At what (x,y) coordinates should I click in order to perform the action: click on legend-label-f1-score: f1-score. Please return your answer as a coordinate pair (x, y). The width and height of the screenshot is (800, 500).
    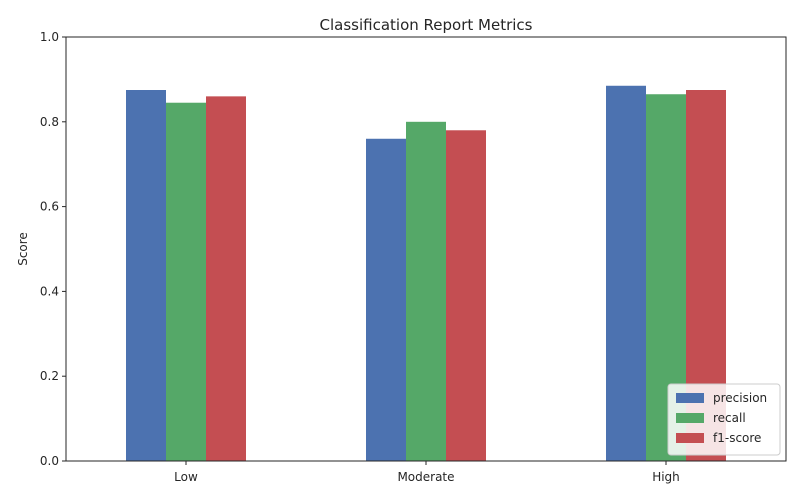
    Looking at the image, I should click on (737, 438).